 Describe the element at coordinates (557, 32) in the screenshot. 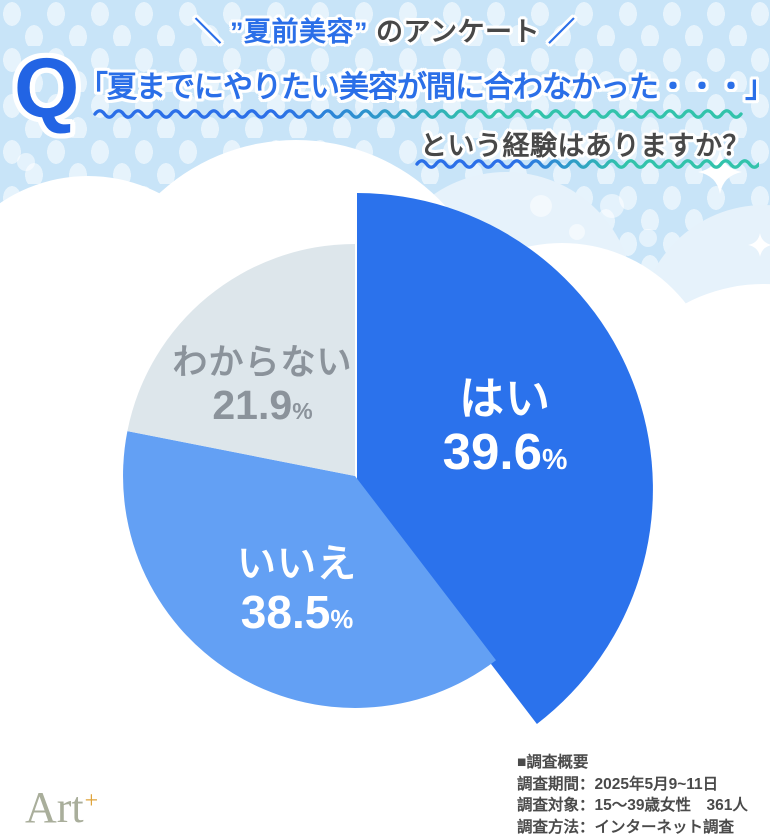

I see `title-accent-right: ／` at that location.